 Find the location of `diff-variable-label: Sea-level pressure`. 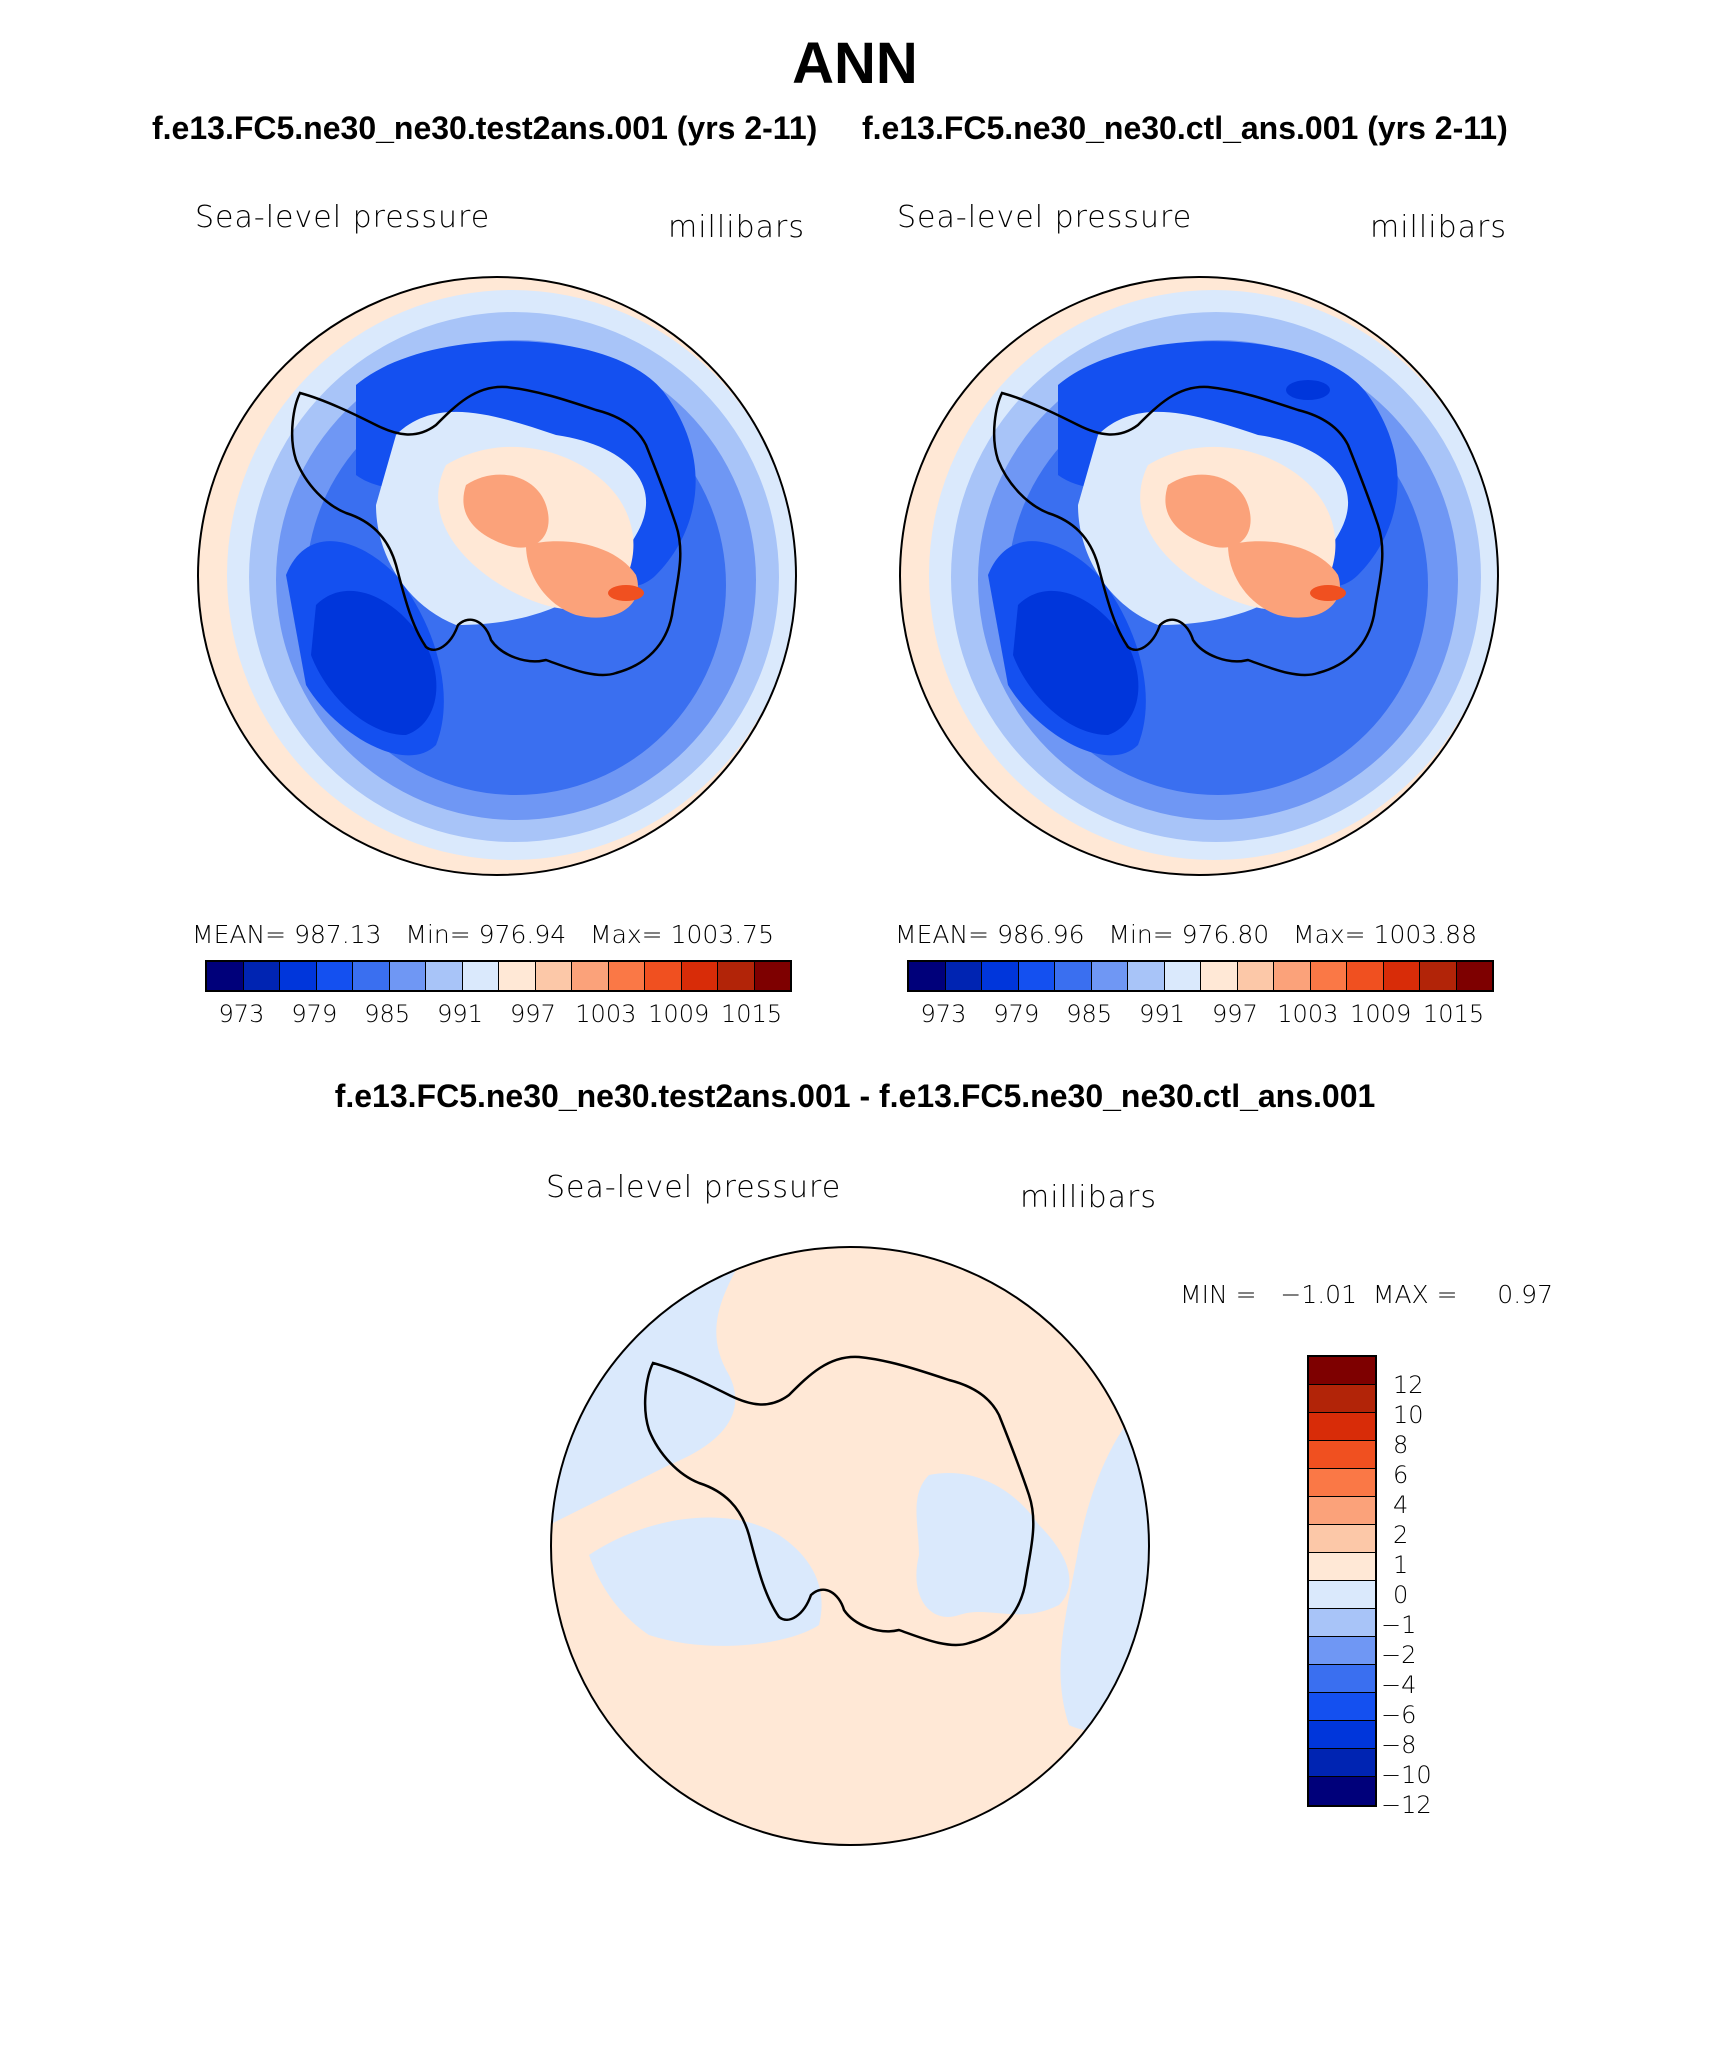

diff-variable-label: Sea-level pressure is located at coordinates (694, 1187).